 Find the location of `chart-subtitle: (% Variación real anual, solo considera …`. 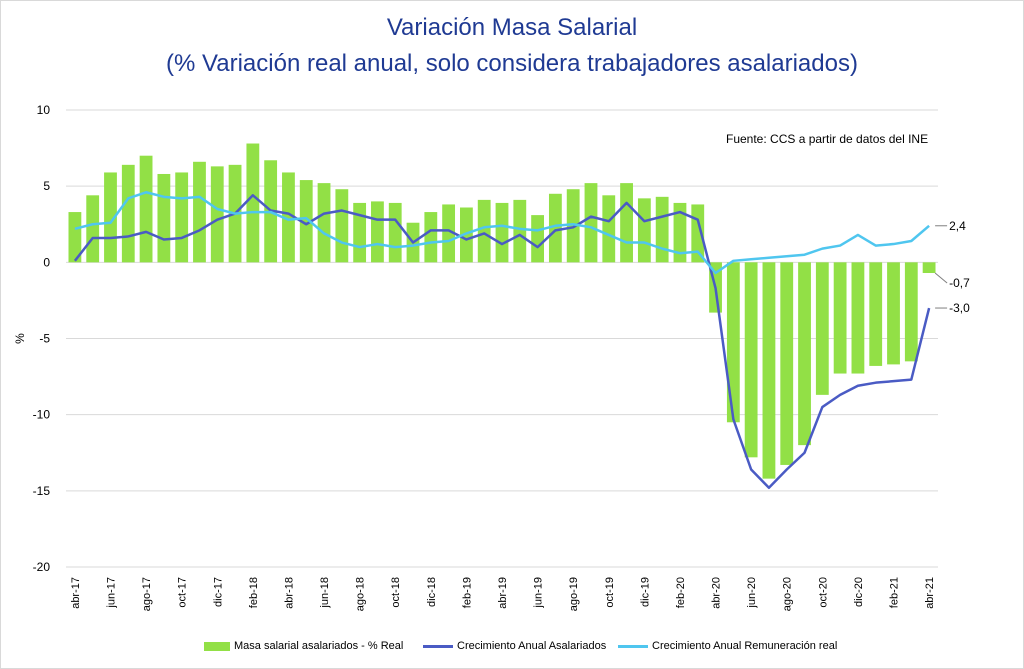

chart-subtitle: (% Variación real anual, solo considera … is located at coordinates (512, 63).